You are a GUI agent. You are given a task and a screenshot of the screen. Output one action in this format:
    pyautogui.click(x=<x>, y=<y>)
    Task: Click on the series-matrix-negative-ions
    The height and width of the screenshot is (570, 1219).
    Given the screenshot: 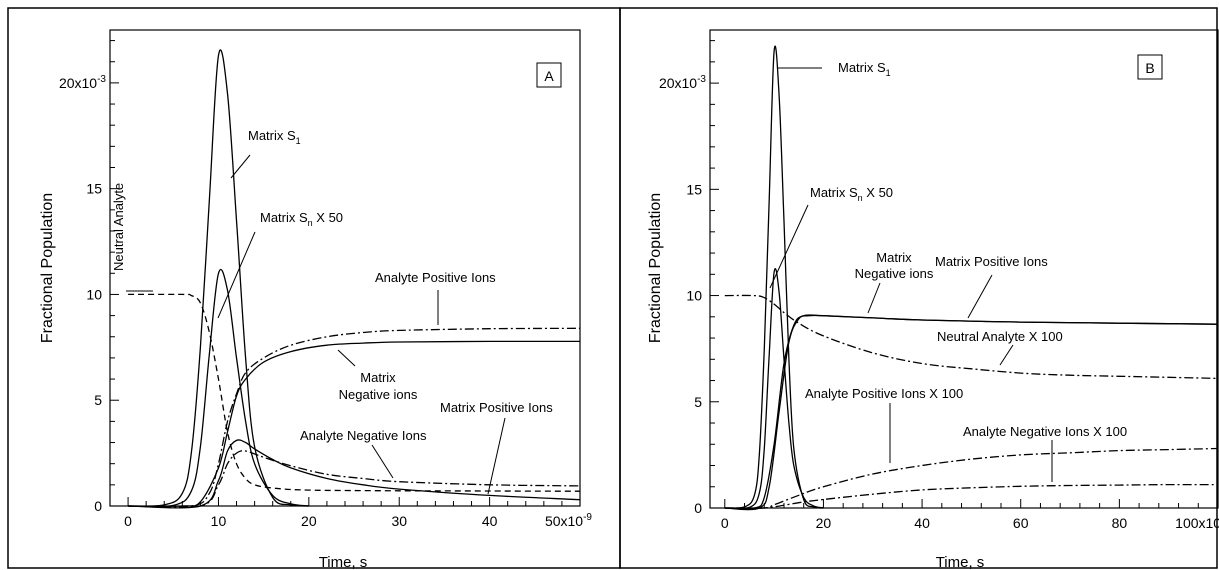 What is the action you would take?
    pyautogui.click(x=354, y=423)
    